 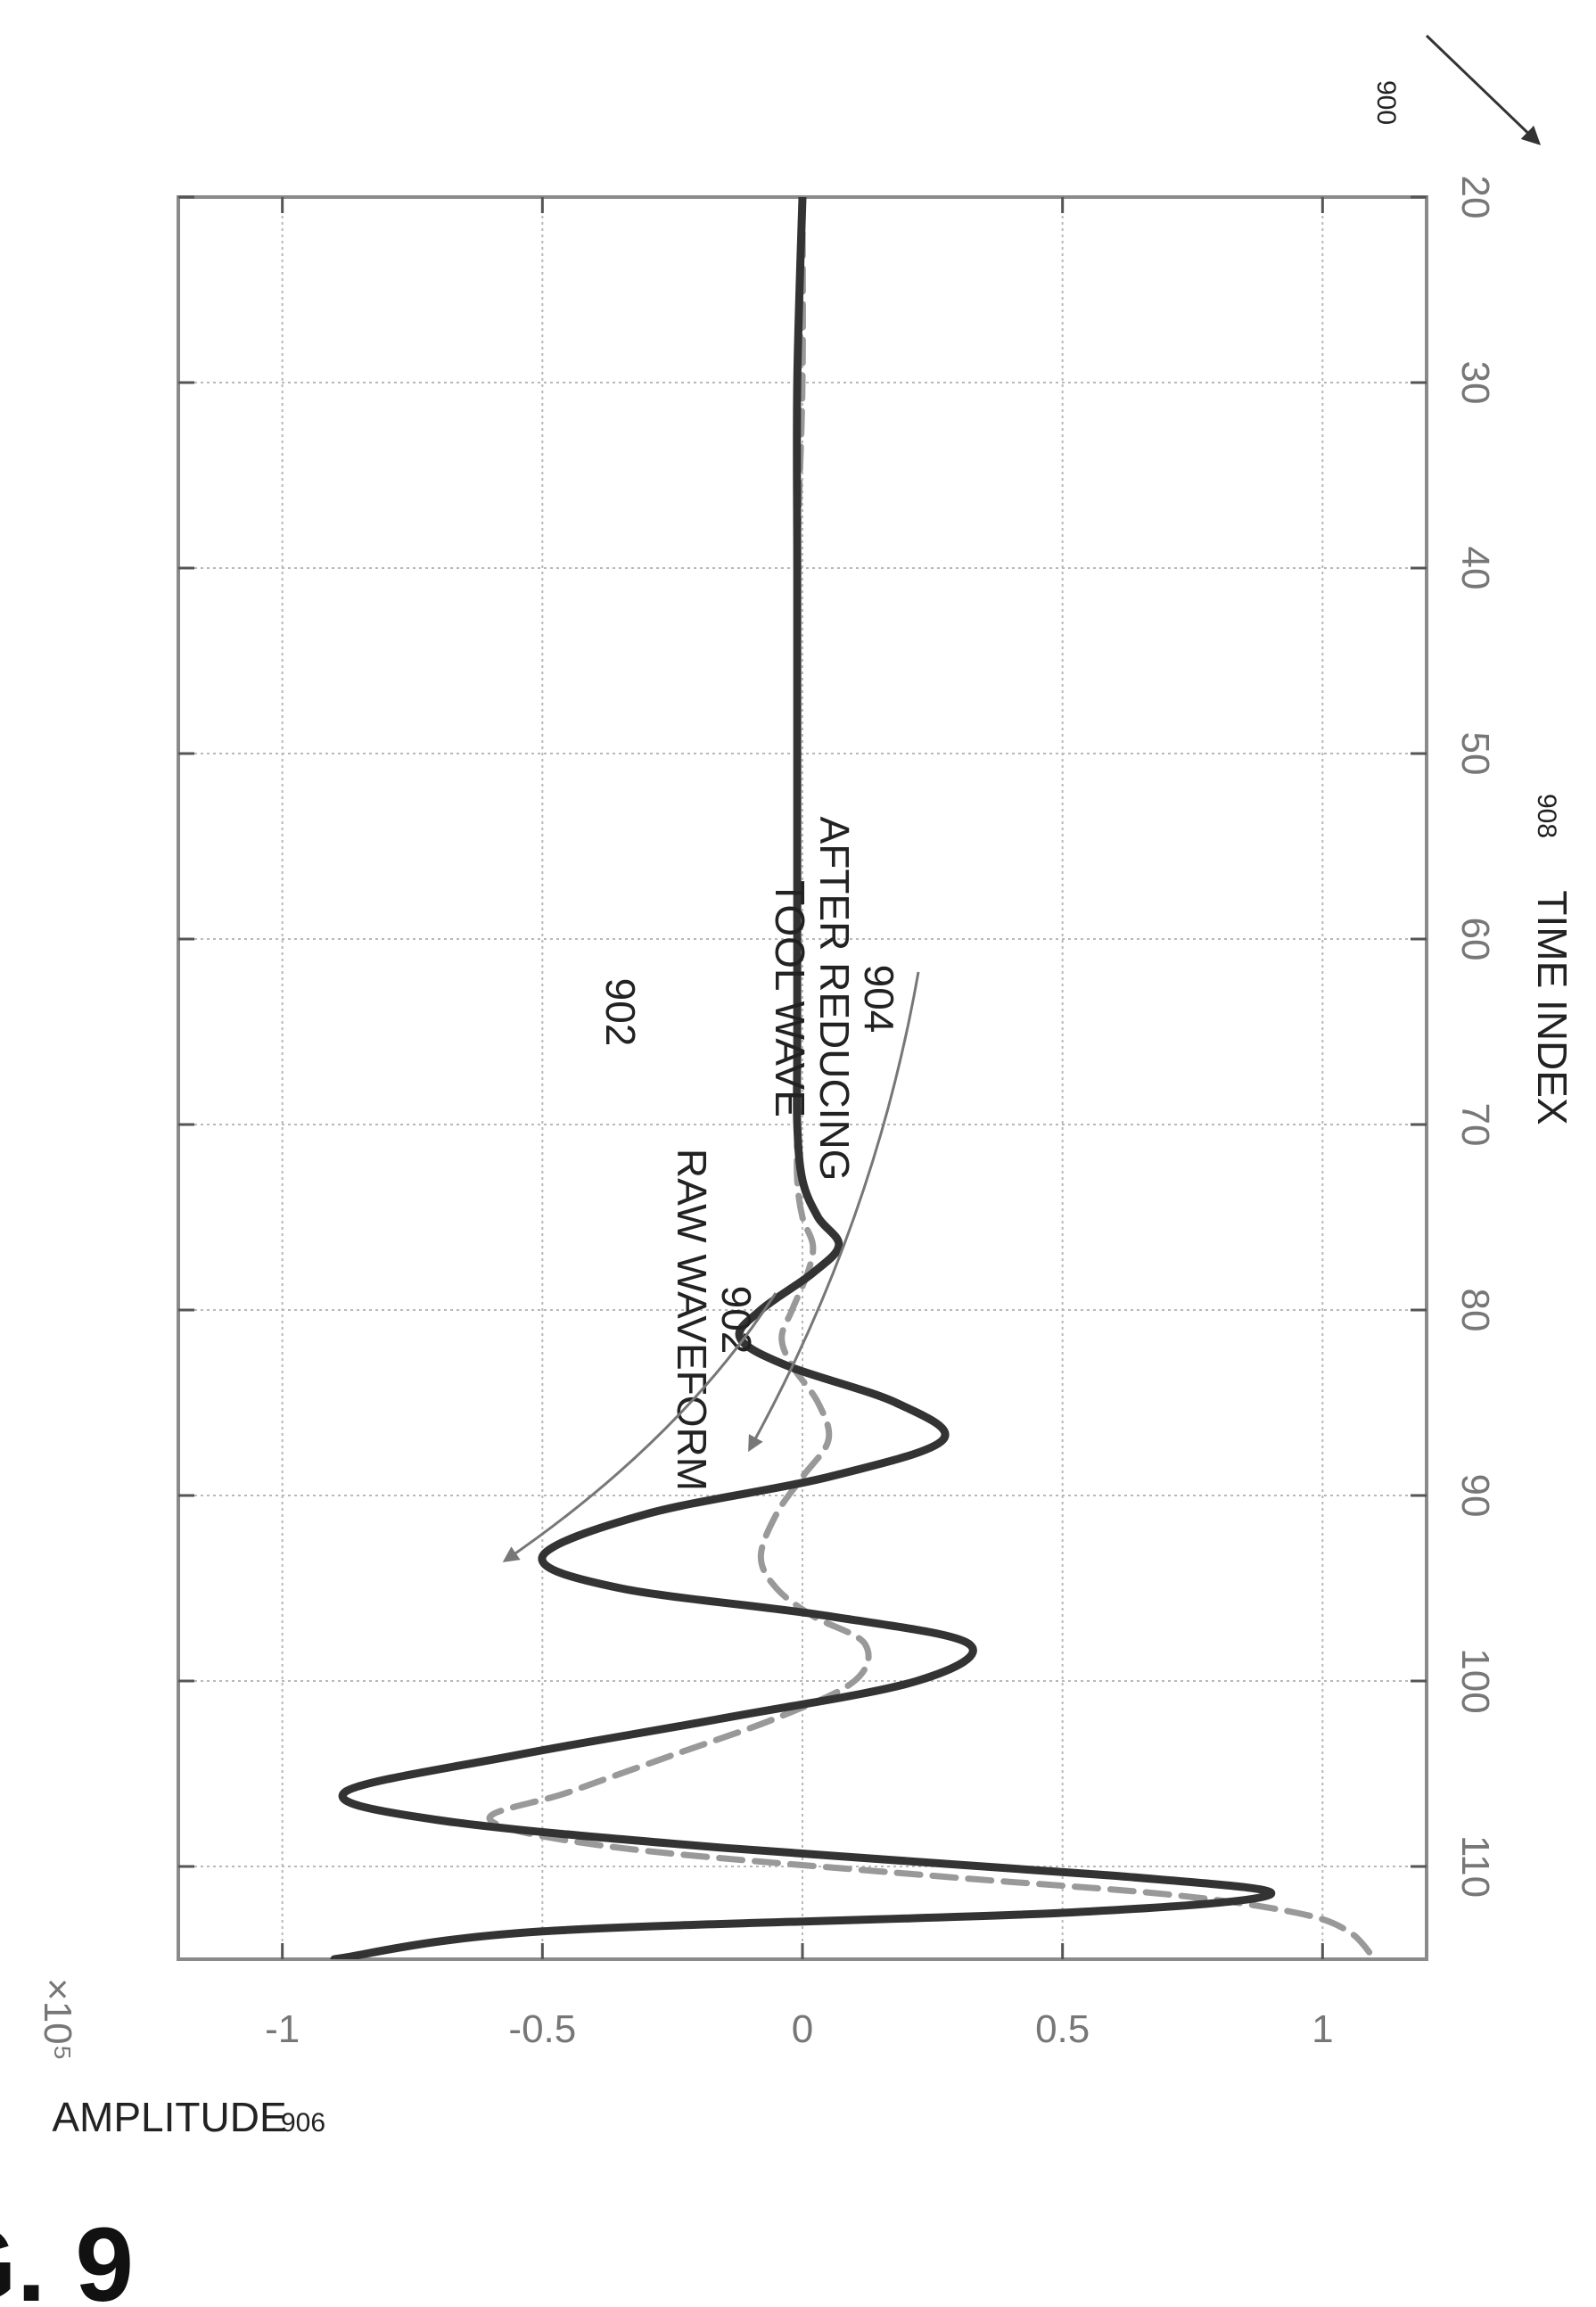 I want to click on y-axis-title: AMPLITUDE, so click(x=169, y=2117).